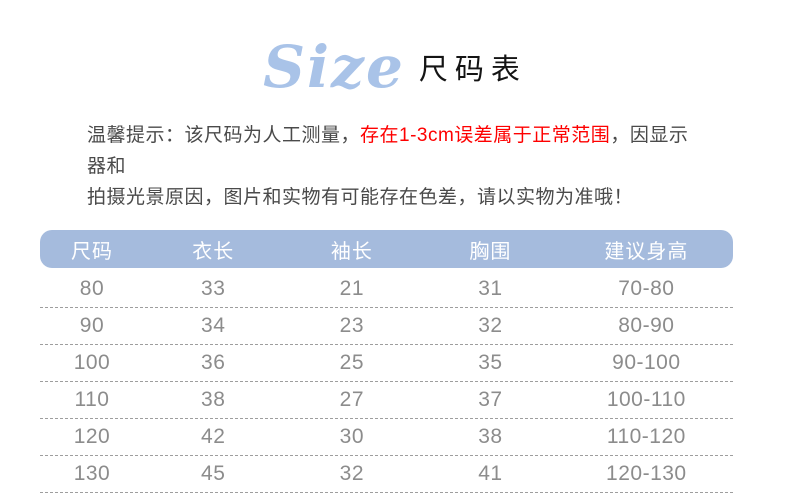  I want to click on title-text-cn: 尺码表, so click(472, 70).